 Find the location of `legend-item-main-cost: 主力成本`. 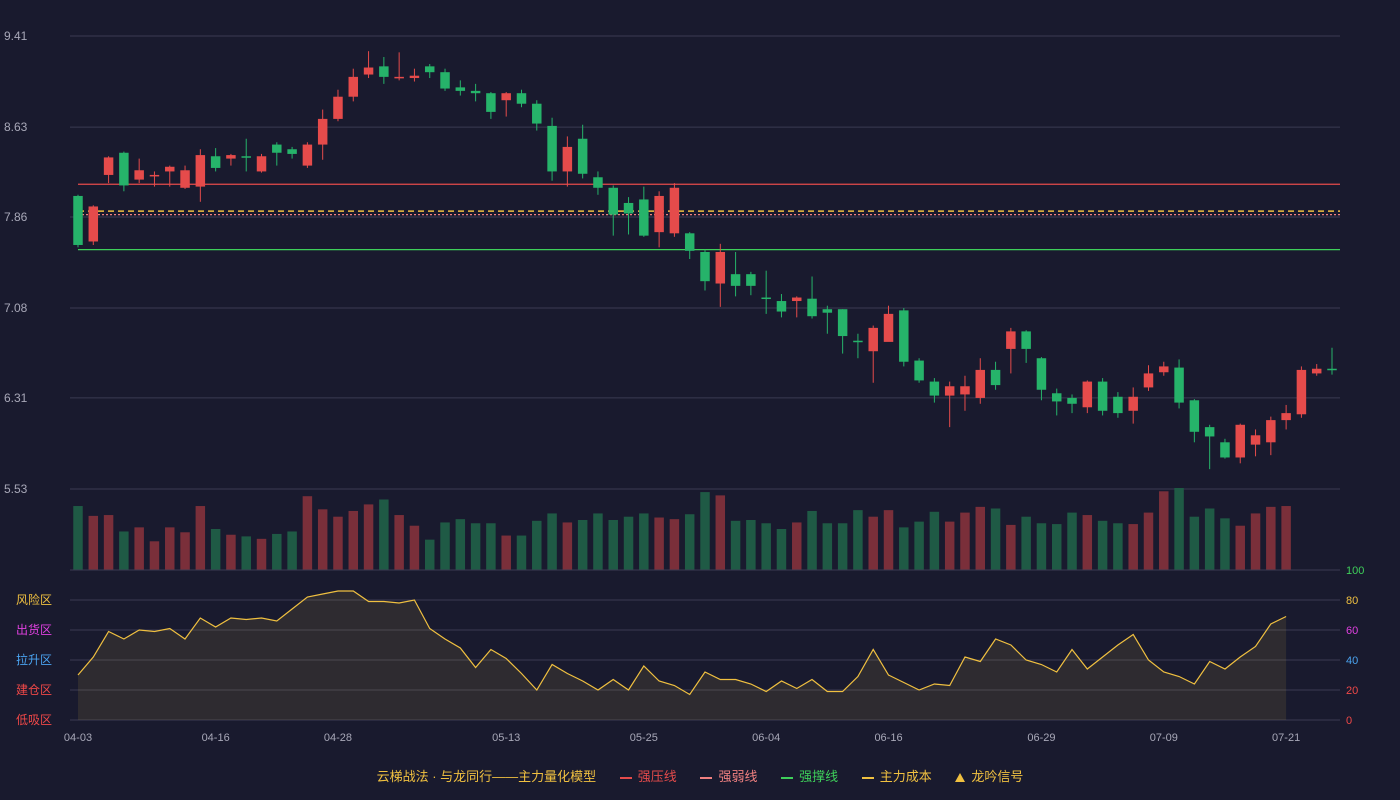

legend-item-main-cost: 主力成本 is located at coordinates (896, 775).